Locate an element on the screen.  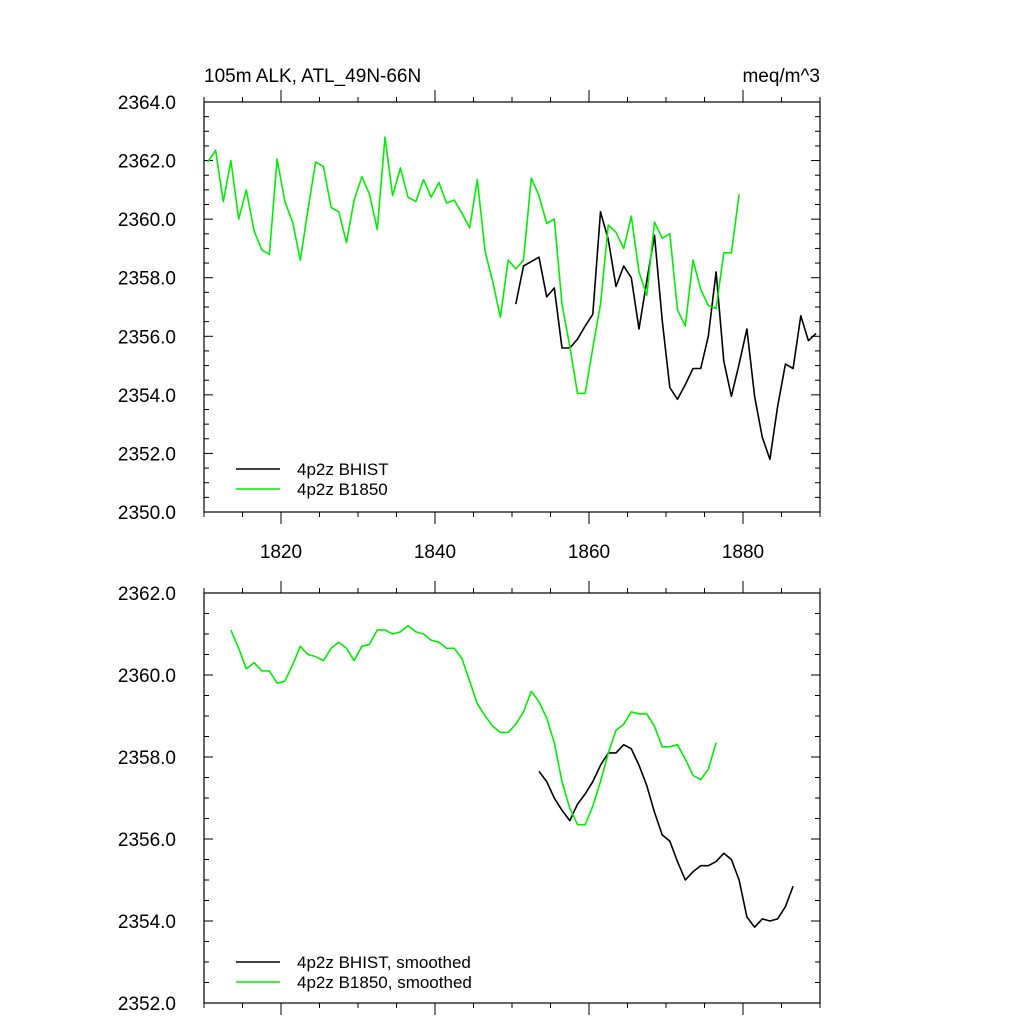
top-panel-title: 105m ALK, ATL_49N-66N is located at coordinates (312, 76).